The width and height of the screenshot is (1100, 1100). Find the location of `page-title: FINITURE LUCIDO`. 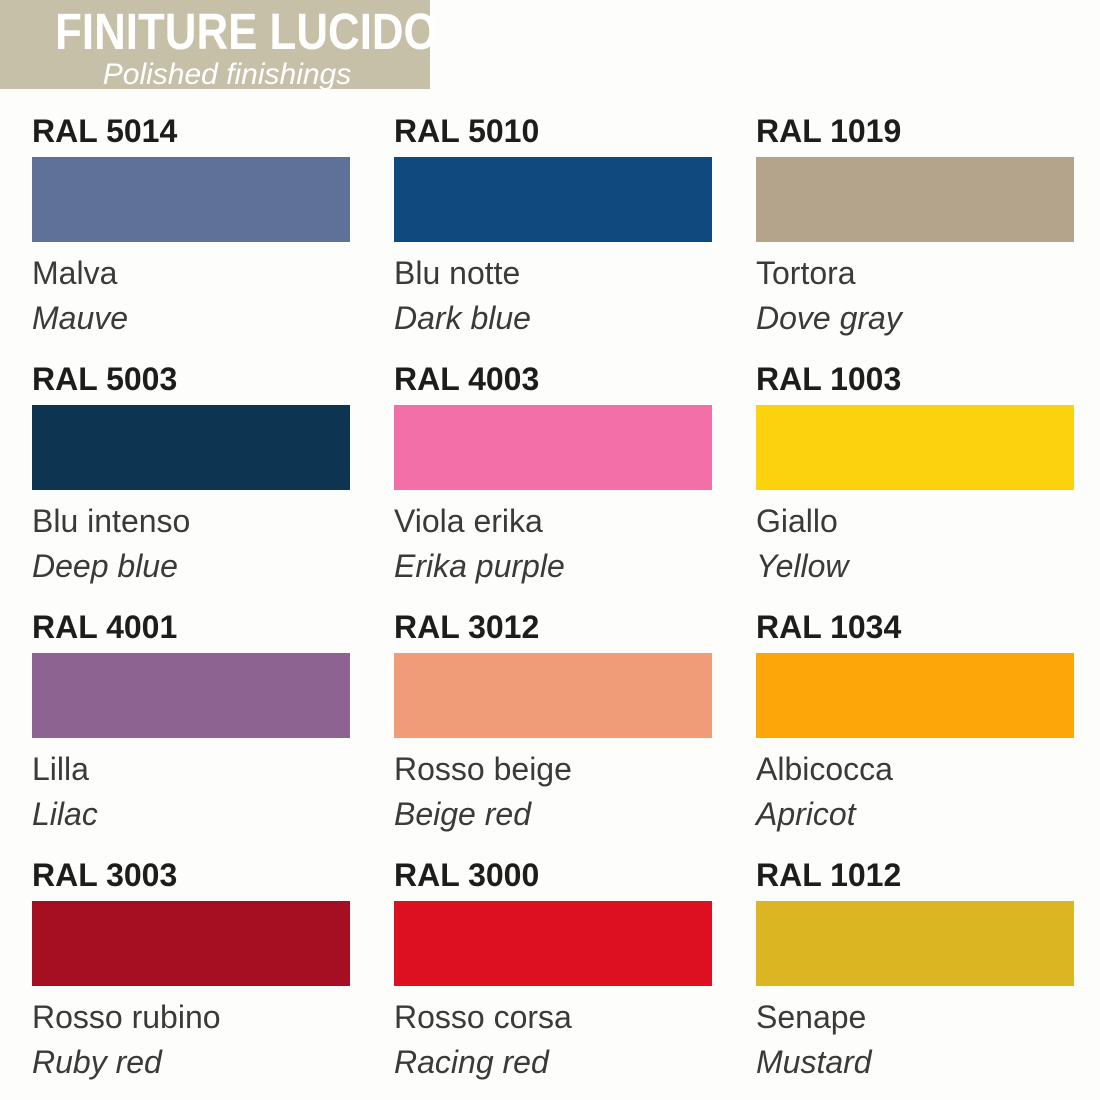

page-title: FINITURE LUCIDO is located at coordinates (246, 31).